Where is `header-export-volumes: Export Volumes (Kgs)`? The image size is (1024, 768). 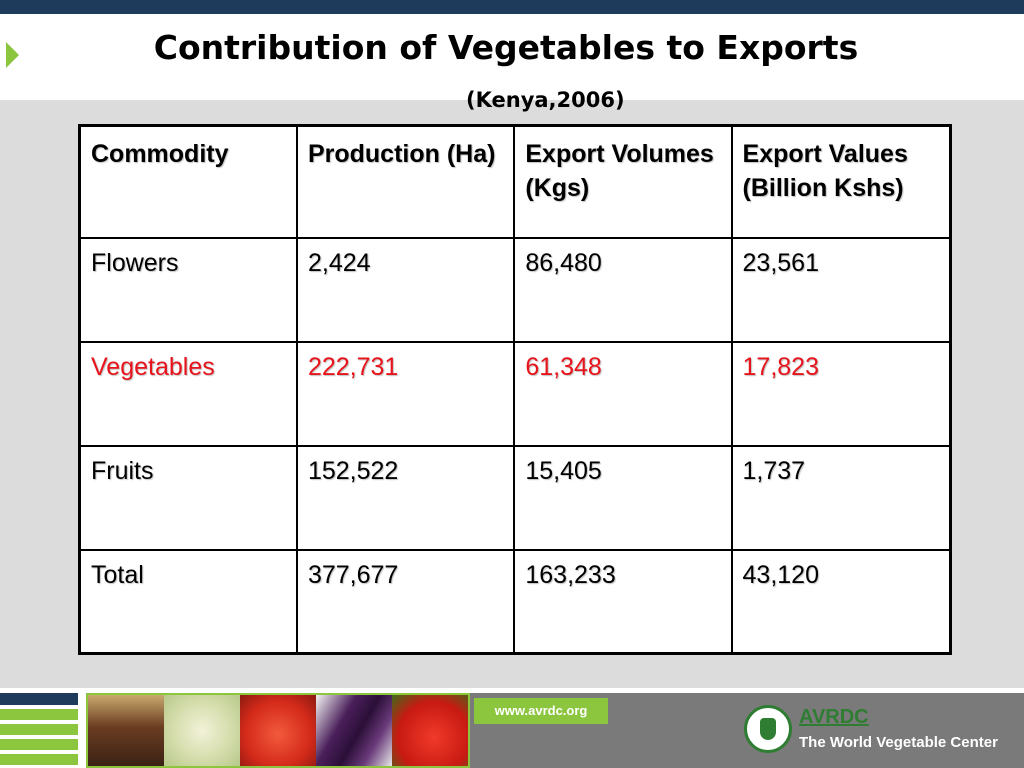 header-export-volumes: Export Volumes (Kgs) is located at coordinates (623, 181).